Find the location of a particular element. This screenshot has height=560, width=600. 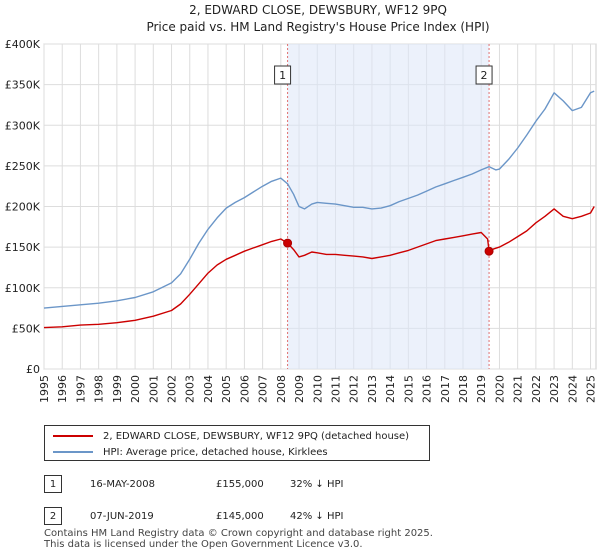

y-tick-label: £200K is located at coordinates (23, 207).